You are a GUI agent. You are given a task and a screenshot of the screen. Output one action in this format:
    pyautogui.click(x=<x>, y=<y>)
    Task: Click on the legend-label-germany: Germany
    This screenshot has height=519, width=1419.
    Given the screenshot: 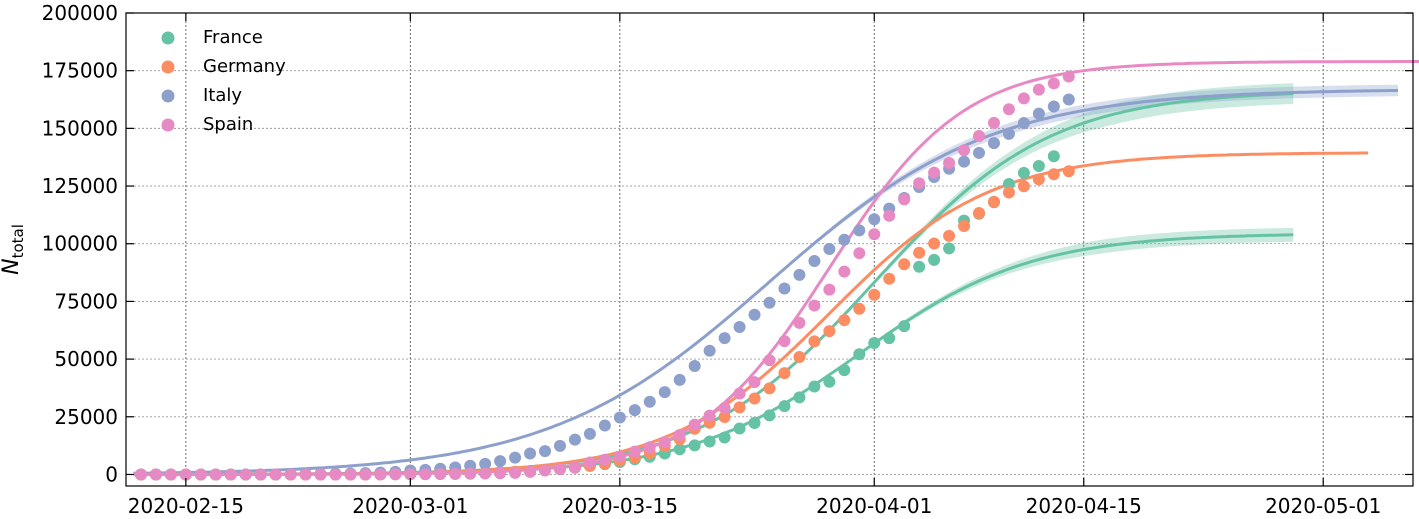 What is the action you would take?
    pyautogui.click(x=244, y=66)
    